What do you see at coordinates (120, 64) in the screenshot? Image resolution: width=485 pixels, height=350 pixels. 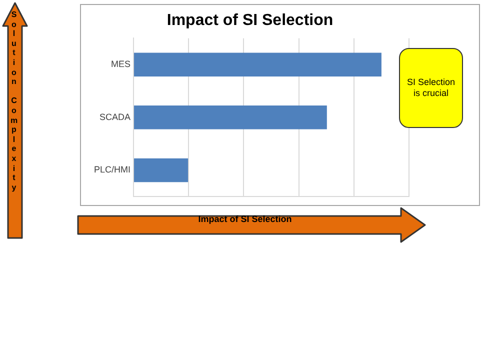 I see `y-tick-label: MES` at bounding box center [120, 64].